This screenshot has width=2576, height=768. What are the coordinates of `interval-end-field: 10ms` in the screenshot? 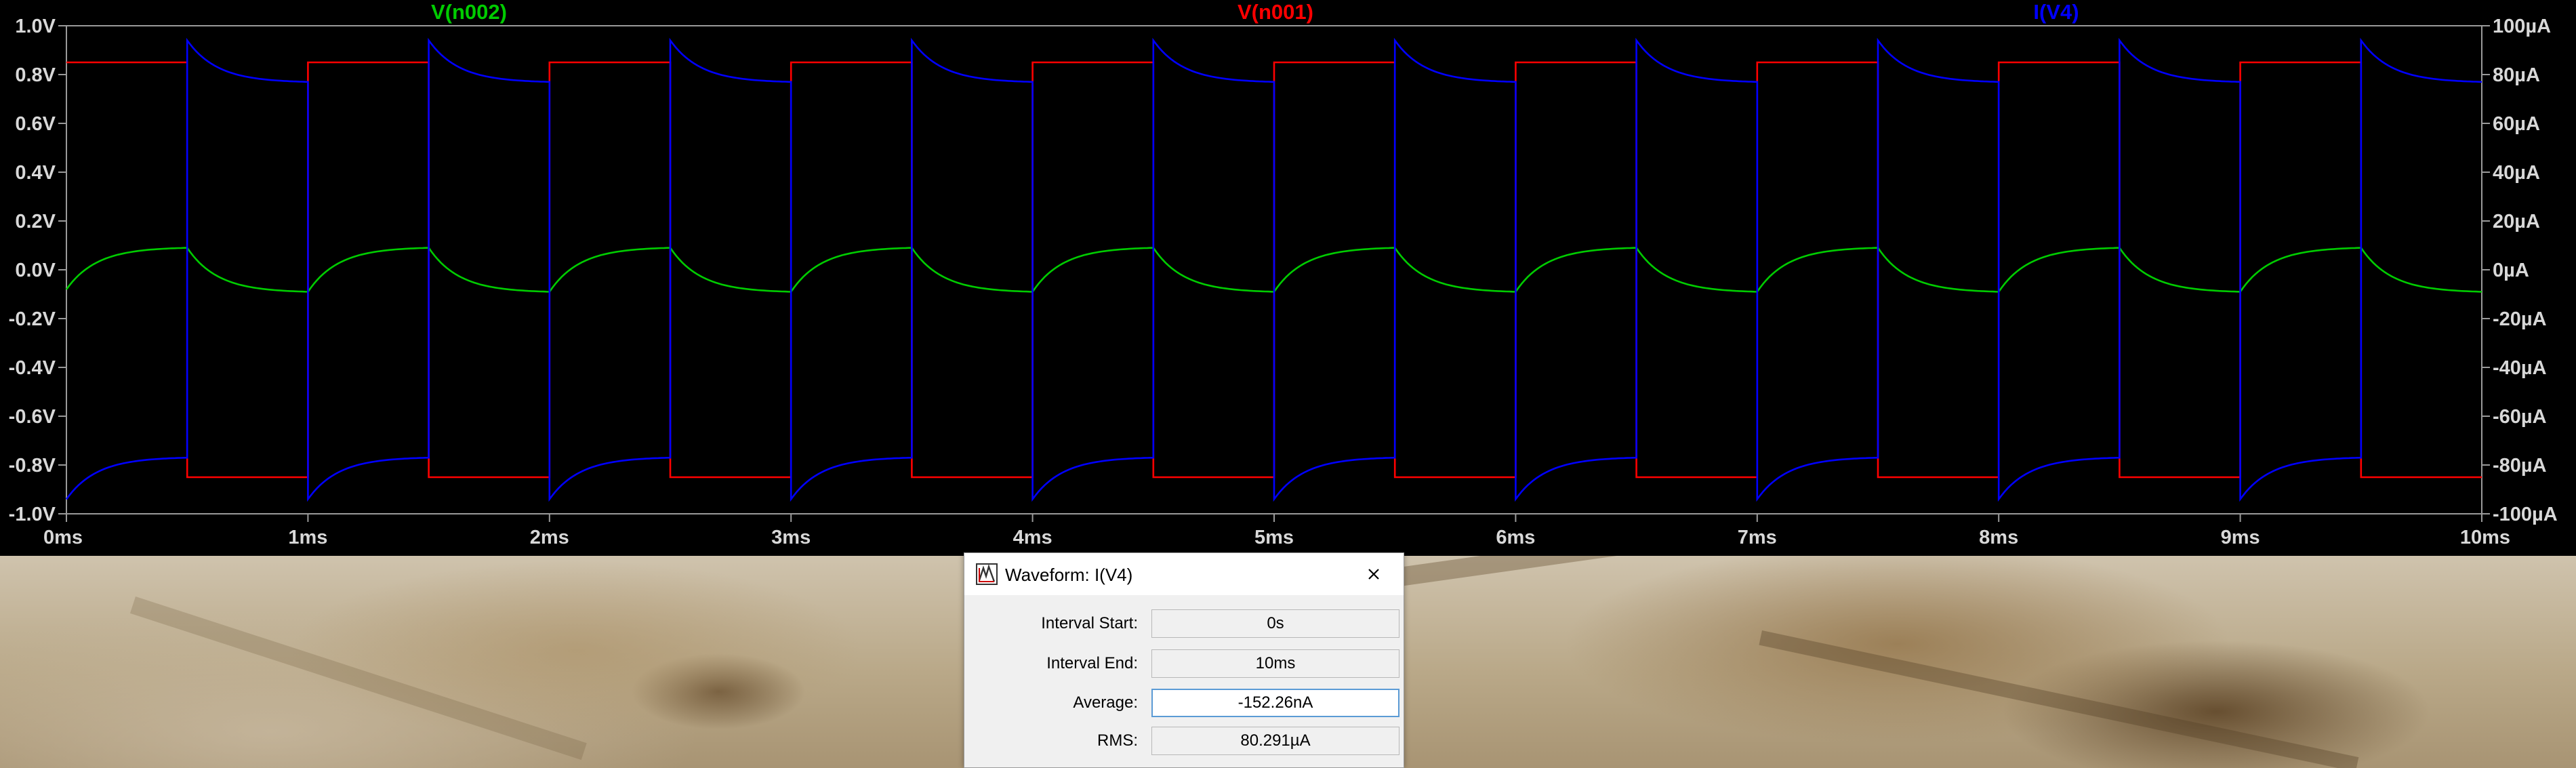 It's located at (1275, 664).